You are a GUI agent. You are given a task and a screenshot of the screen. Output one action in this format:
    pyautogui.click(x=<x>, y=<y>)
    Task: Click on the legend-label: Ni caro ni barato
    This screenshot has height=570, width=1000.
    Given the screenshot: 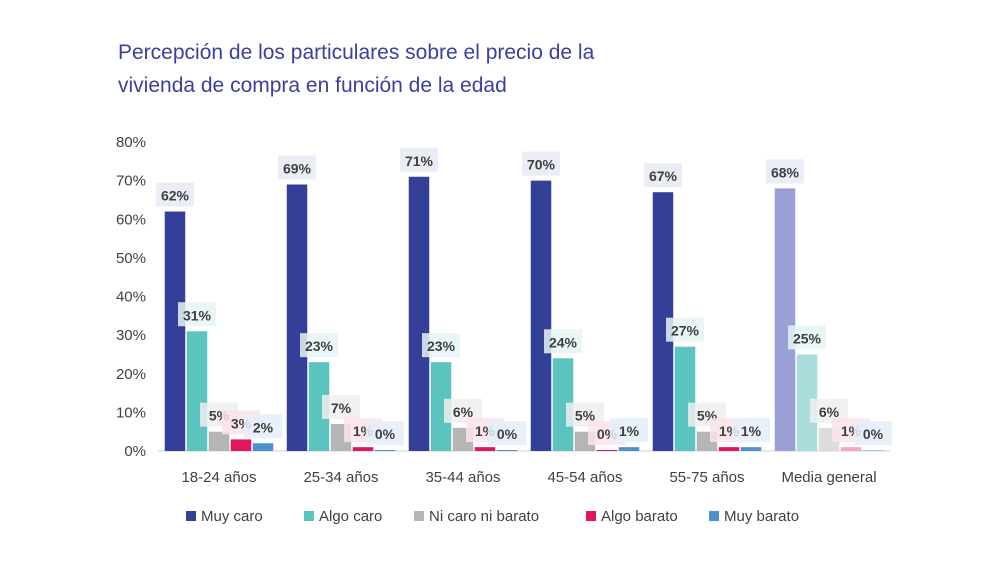 What is the action you would take?
    pyautogui.click(x=484, y=516)
    